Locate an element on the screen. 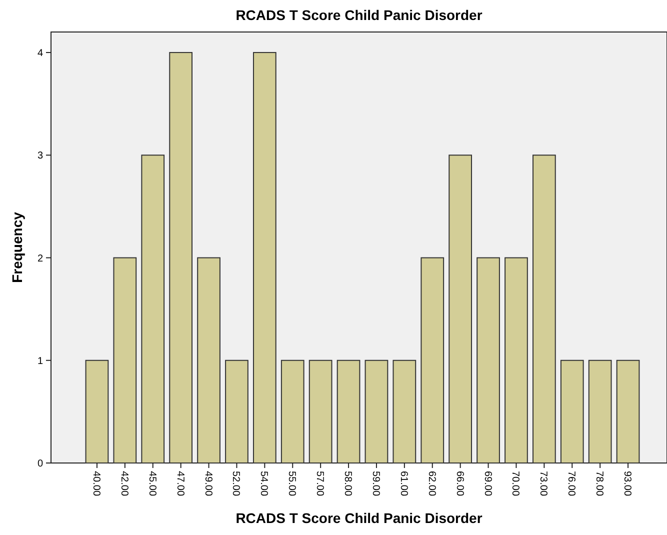 The image size is (667, 535). x-tick-label: 66.00 is located at coordinates (459, 483).